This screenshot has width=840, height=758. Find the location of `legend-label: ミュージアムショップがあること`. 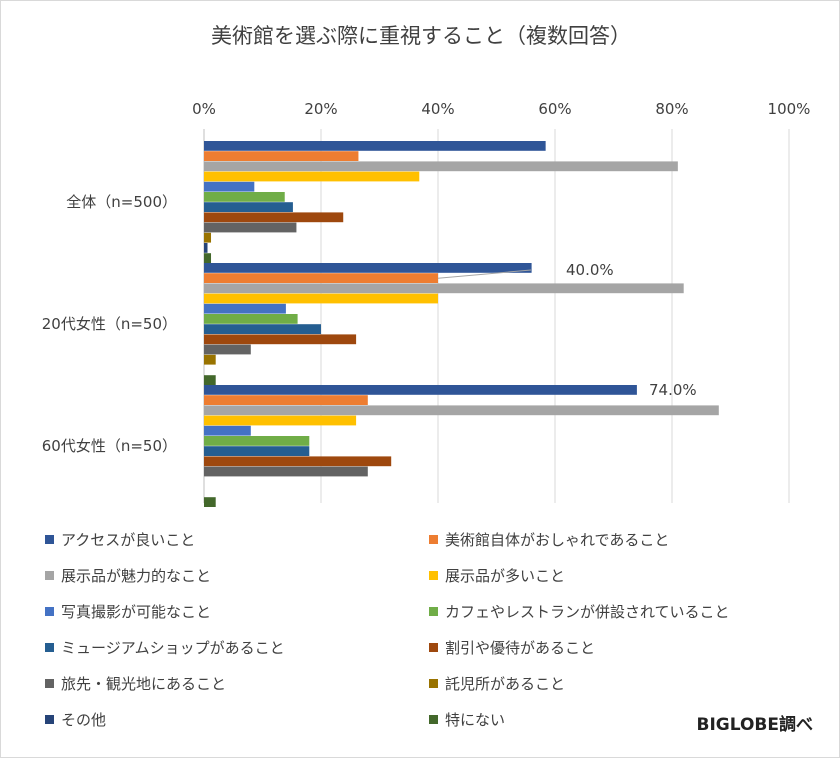

legend-label: ミュージアムショップがあること is located at coordinates (173, 648).